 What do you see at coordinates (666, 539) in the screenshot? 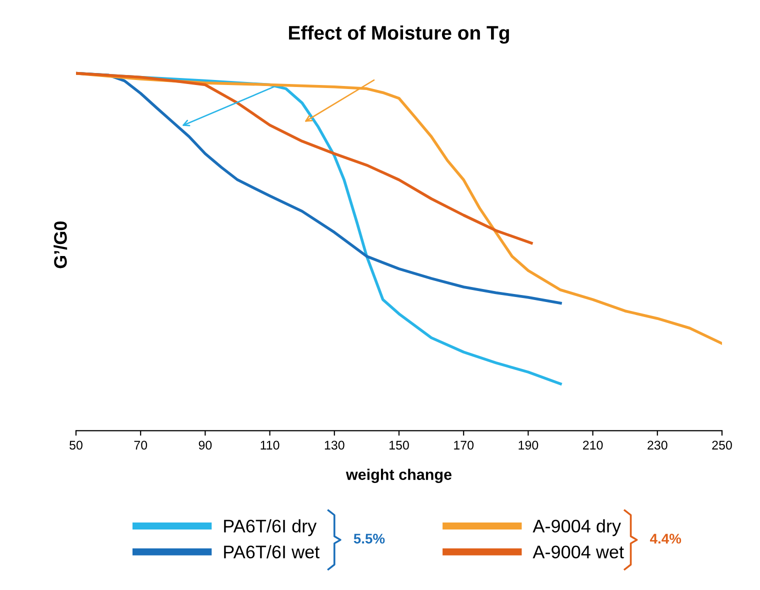
I see `text: 4.4%` at bounding box center [666, 539].